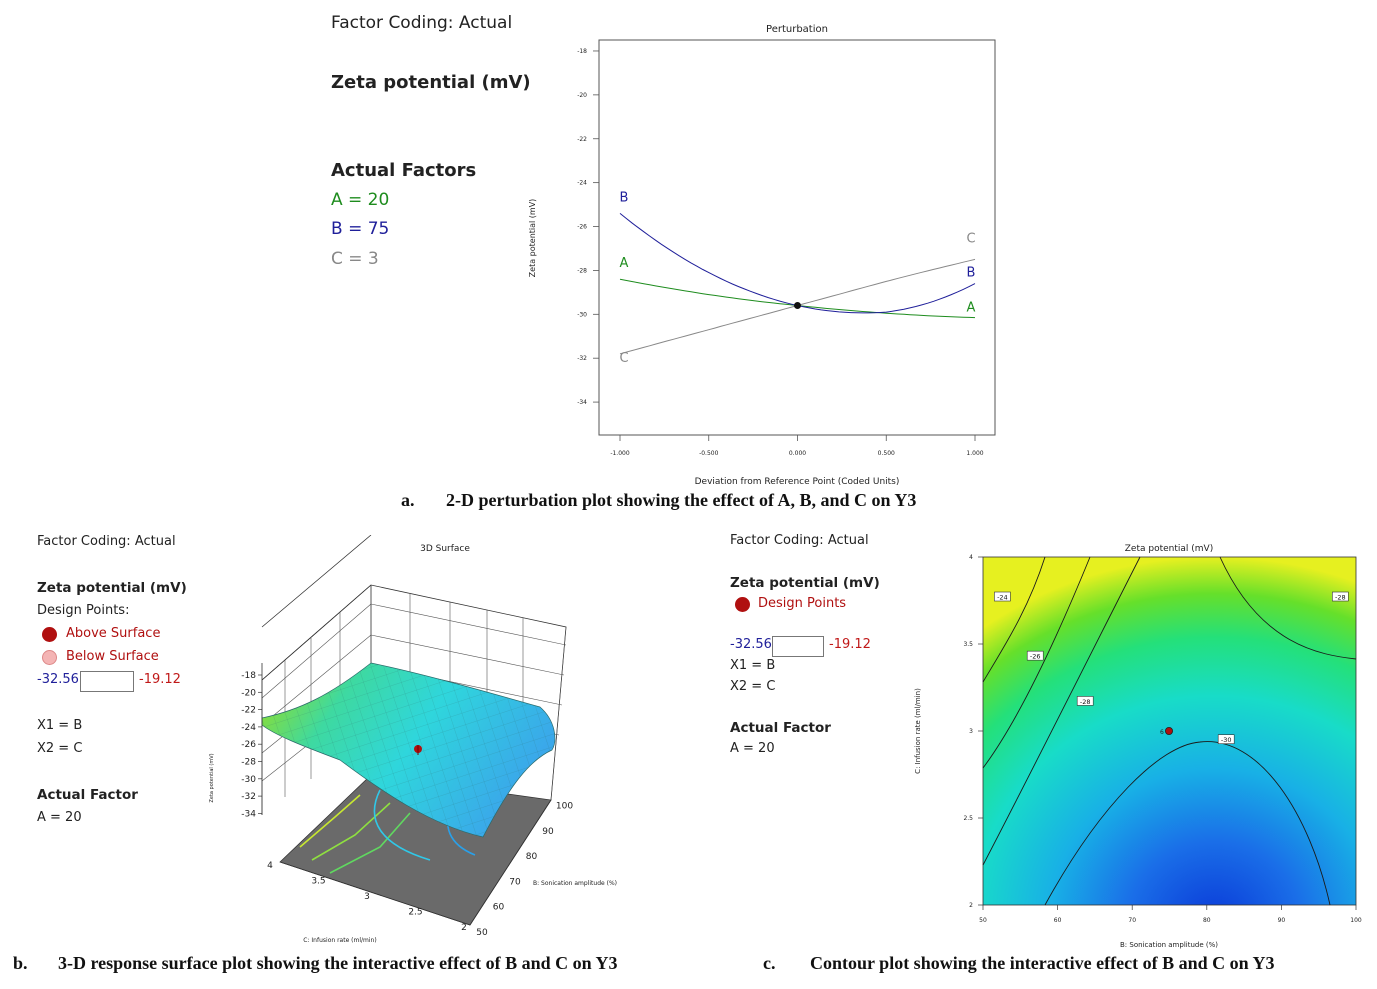 Image resolution: width=1377 pixels, height=989 pixels. What do you see at coordinates (515, 882) in the screenshot?
I see `surface-y-tick-label: 70` at bounding box center [515, 882].